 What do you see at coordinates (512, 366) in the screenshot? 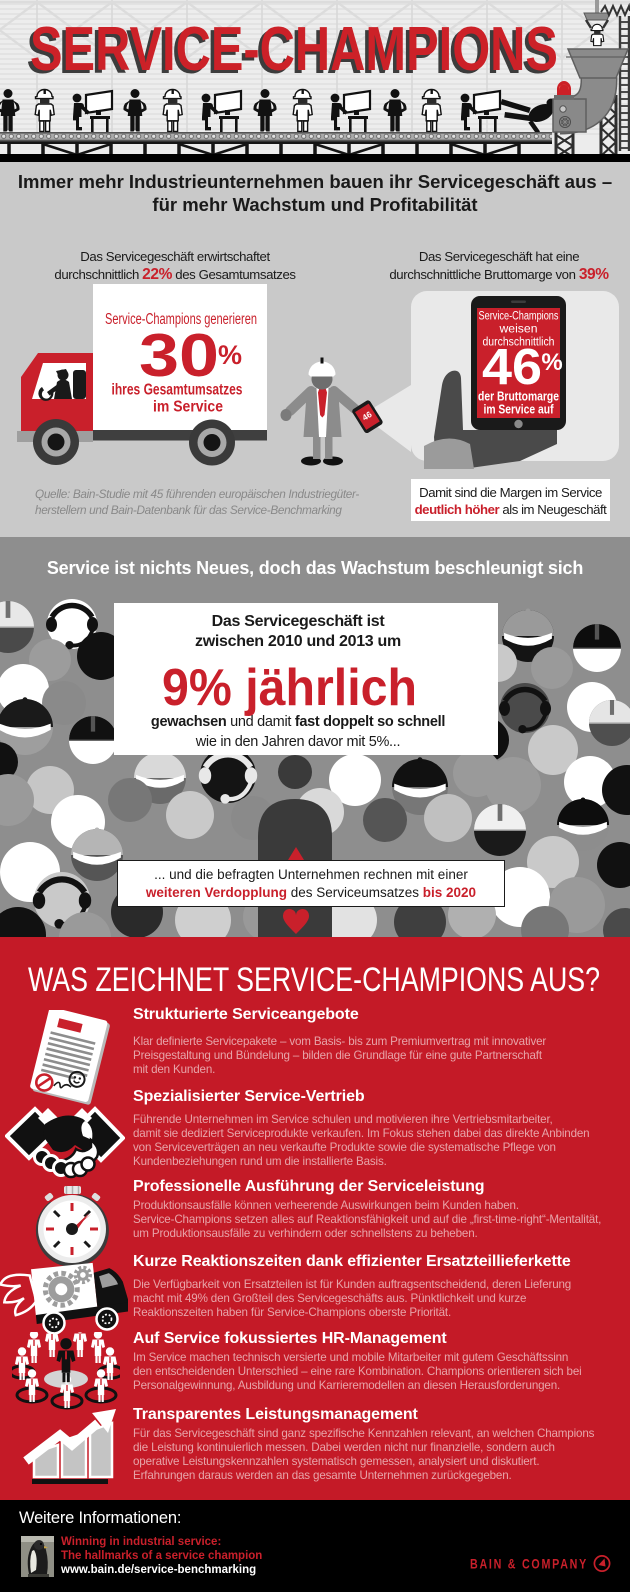
I see `svg-text: 46` at bounding box center [512, 366].